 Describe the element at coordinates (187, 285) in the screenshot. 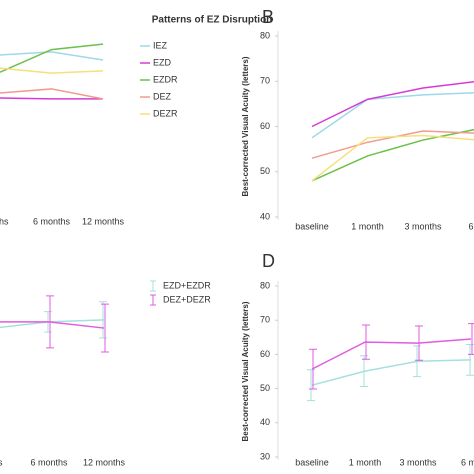

I see `legend-label: EZD+EZDR` at that location.